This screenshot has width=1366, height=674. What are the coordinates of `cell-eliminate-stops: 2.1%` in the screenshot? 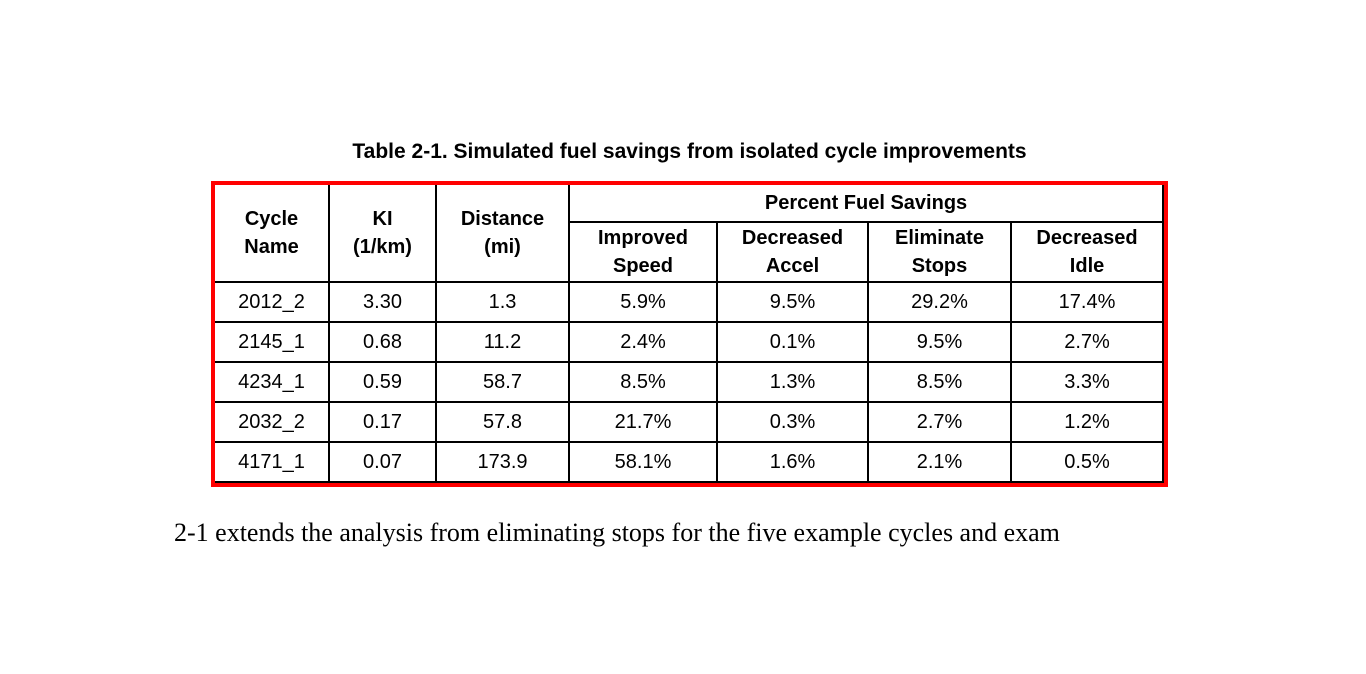 It's located at (940, 463).